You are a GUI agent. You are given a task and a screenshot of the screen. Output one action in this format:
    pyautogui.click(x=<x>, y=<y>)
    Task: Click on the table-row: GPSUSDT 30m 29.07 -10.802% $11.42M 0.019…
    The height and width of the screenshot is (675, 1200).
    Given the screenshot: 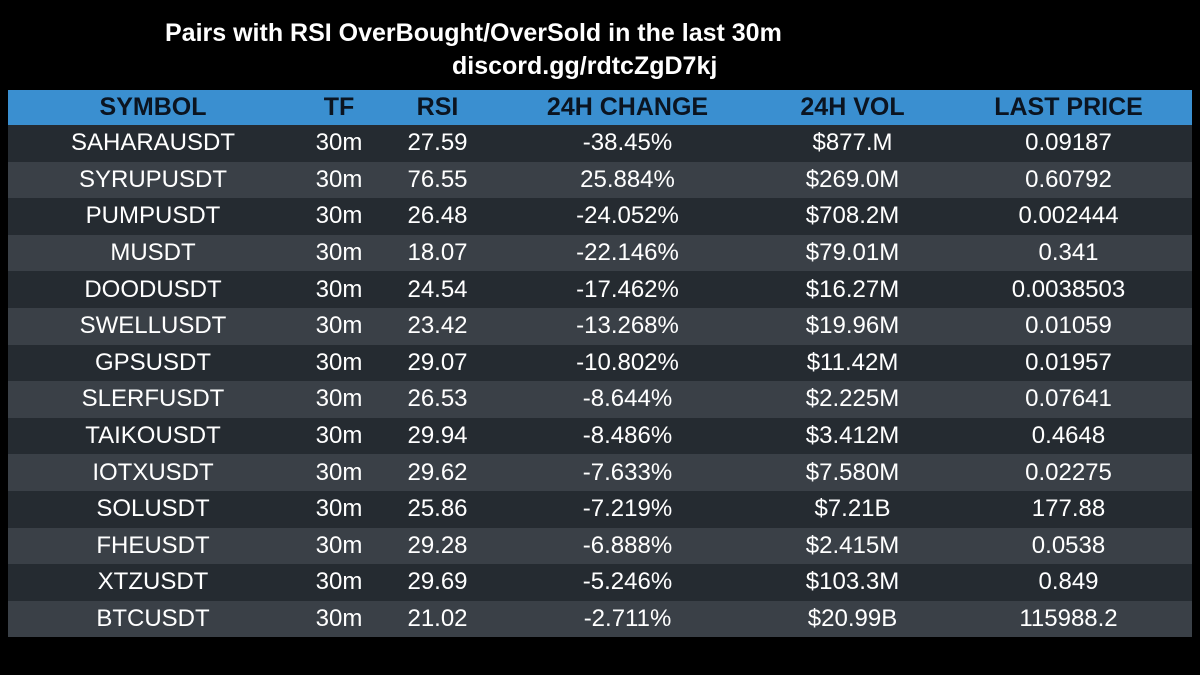 What is the action you would take?
    pyautogui.click(x=600, y=363)
    